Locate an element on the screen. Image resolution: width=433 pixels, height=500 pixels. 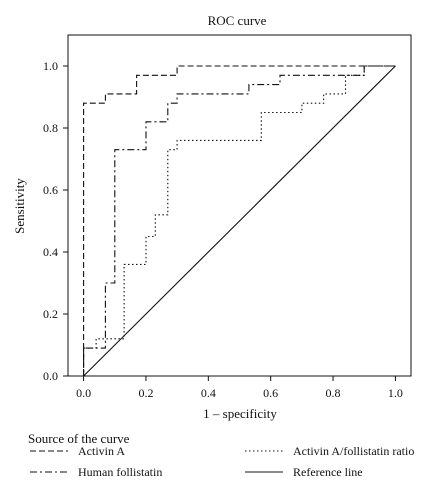
y-tick-label: 0.6 is located at coordinates (50, 190).